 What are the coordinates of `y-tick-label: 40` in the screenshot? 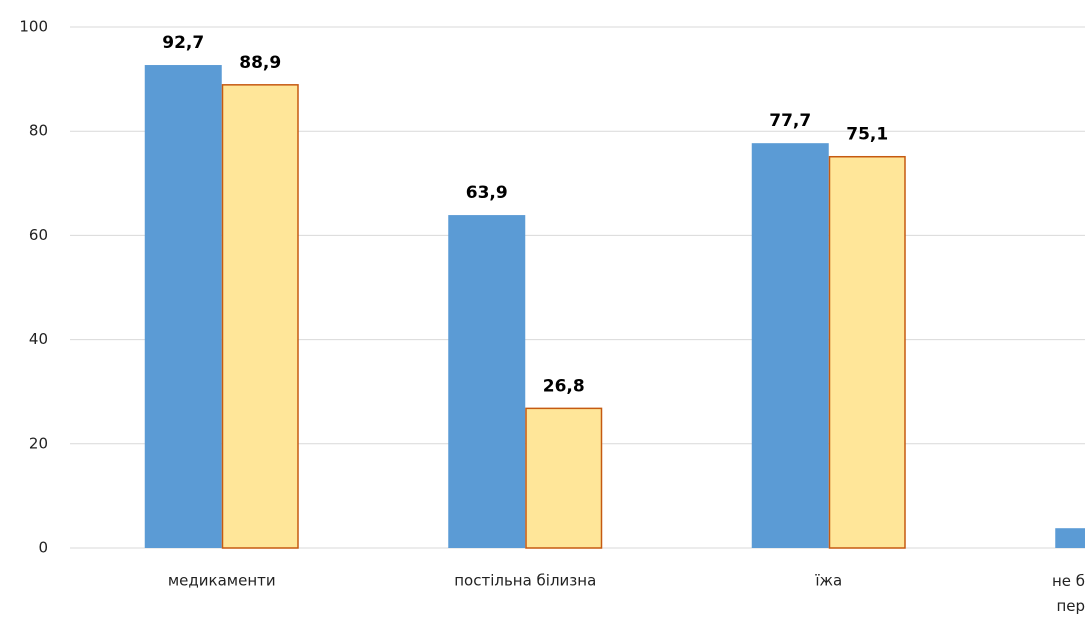 It's located at (38, 339).